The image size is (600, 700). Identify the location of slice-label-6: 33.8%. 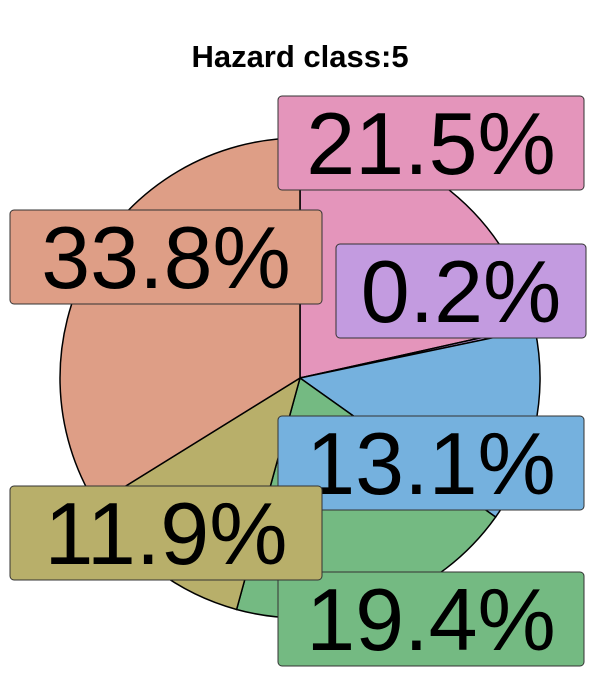
(166, 257).